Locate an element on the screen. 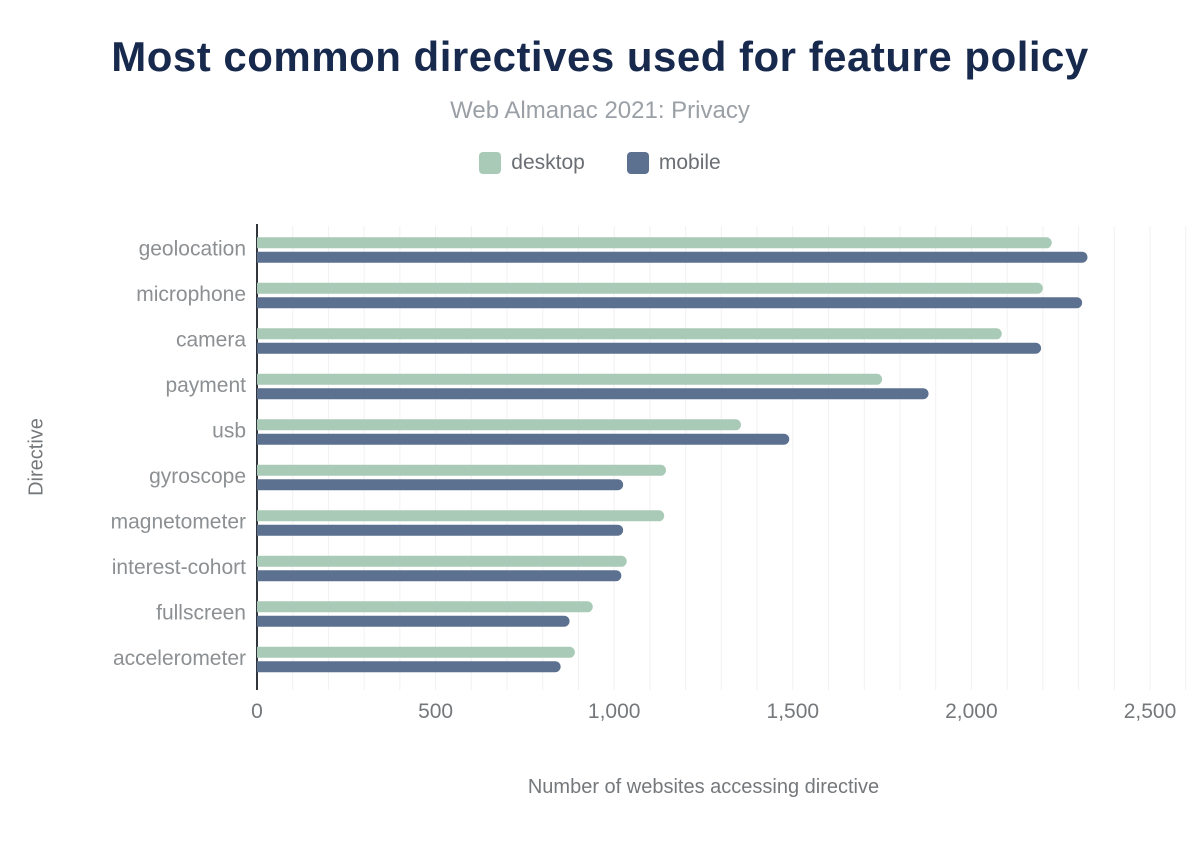 The height and width of the screenshot is (842, 1200). bar-mobile-fullscreen is located at coordinates (413, 621).